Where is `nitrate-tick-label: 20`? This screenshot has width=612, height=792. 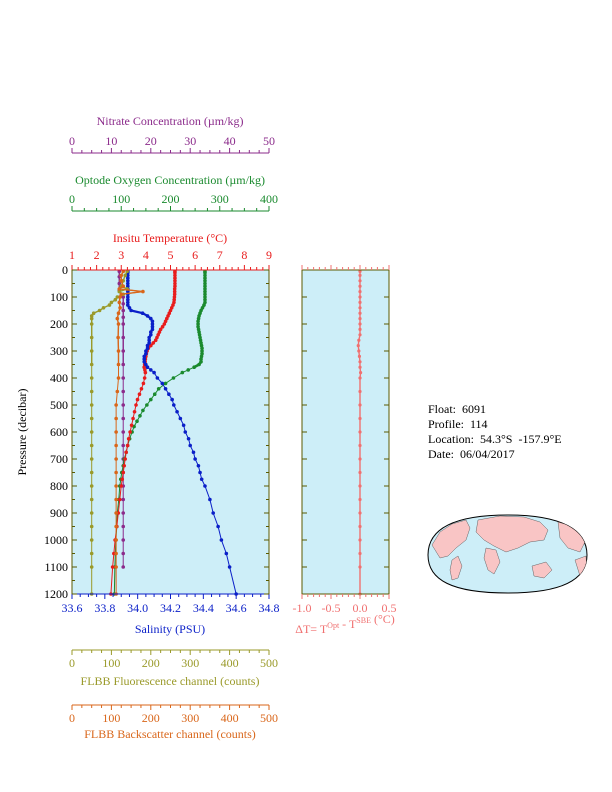
nitrate-tick-label: 20 is located at coordinates (151, 141).